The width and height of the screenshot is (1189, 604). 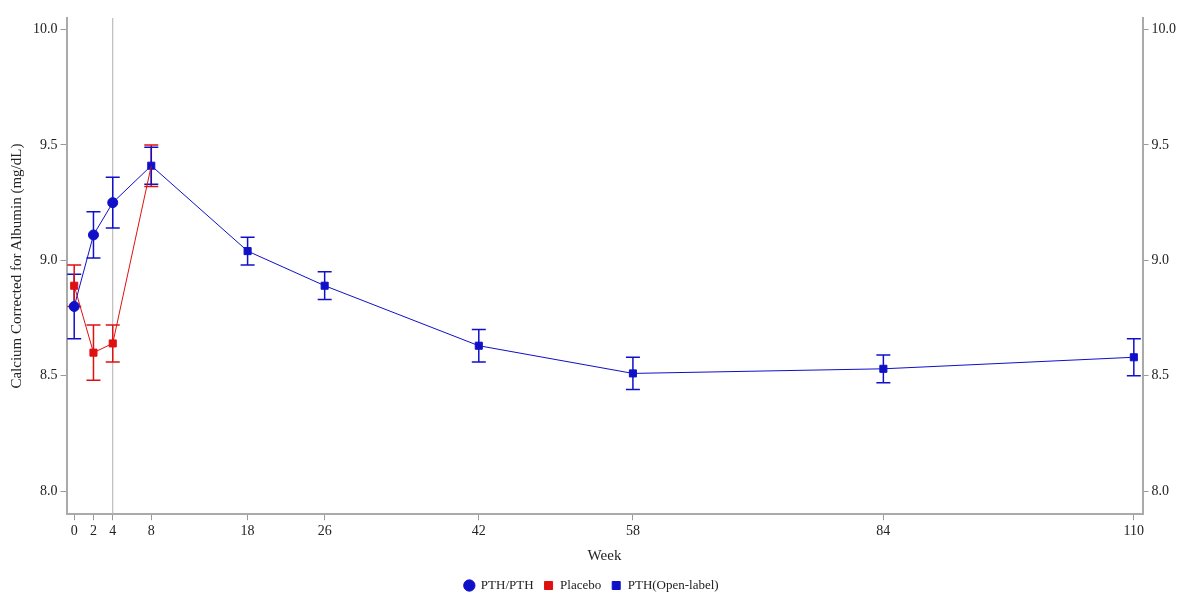 What do you see at coordinates (16, 266) in the screenshot?
I see `y-axis-title: Calcium Corrected for Albumin (mg/dL)` at bounding box center [16, 266].